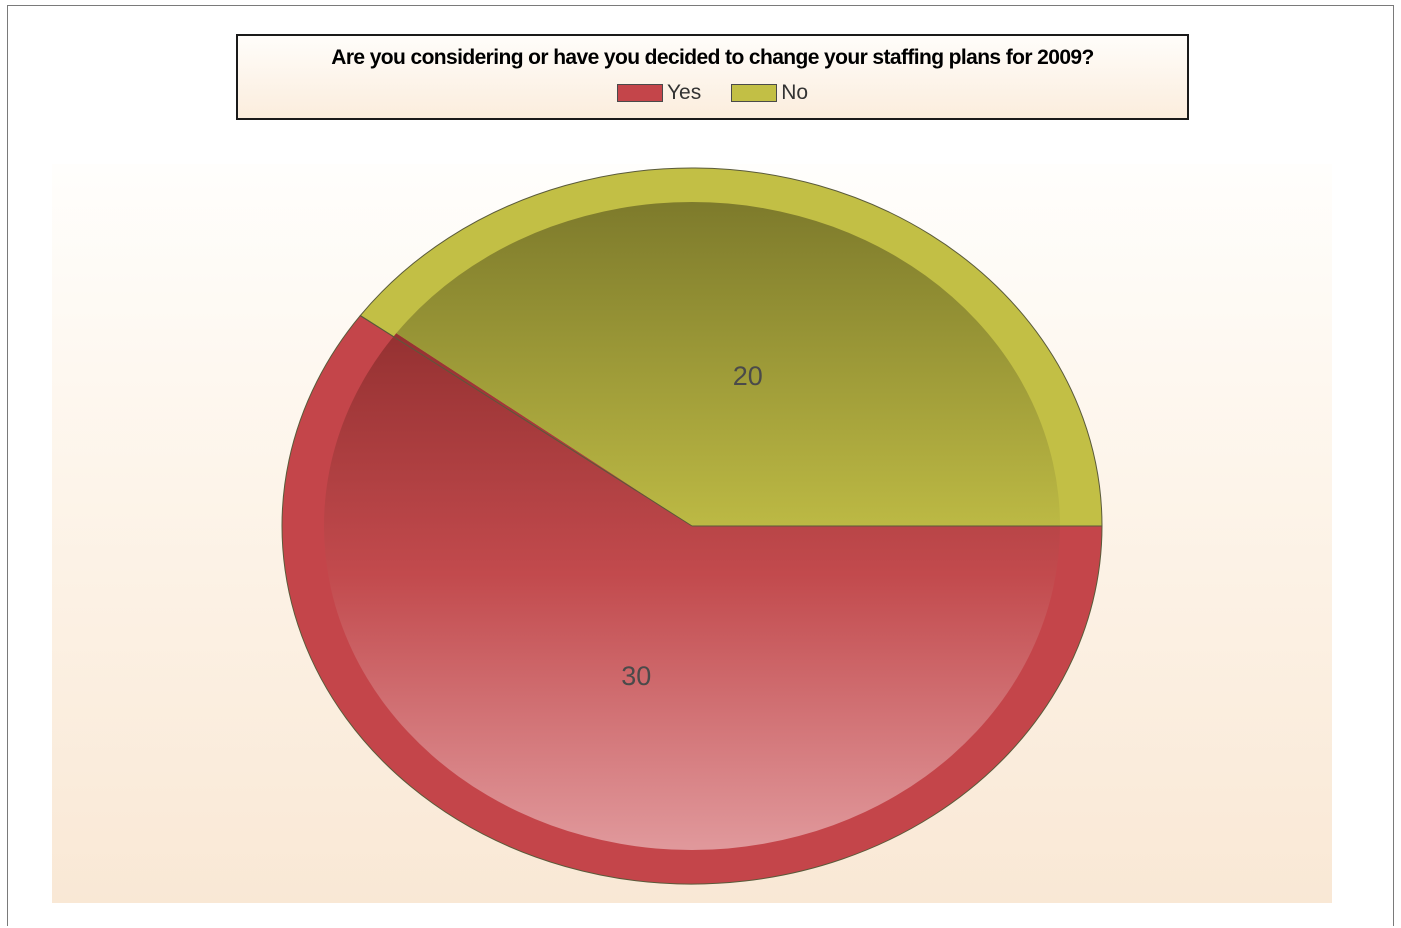 This screenshot has height=928, width=1401. What do you see at coordinates (748, 376) in the screenshot?
I see `data-label-no: 20` at bounding box center [748, 376].